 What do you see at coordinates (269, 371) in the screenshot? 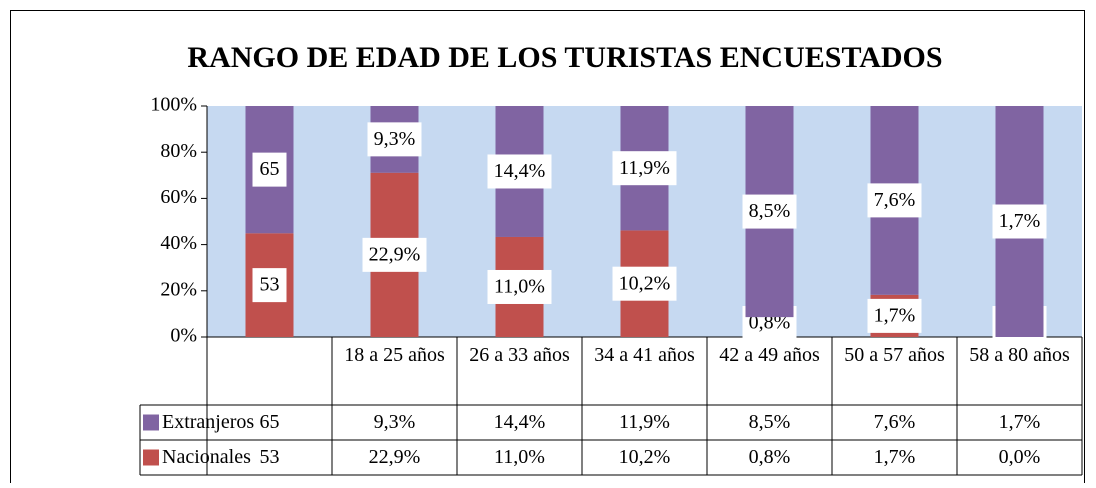
I see `x-category-cell` at bounding box center [269, 371].